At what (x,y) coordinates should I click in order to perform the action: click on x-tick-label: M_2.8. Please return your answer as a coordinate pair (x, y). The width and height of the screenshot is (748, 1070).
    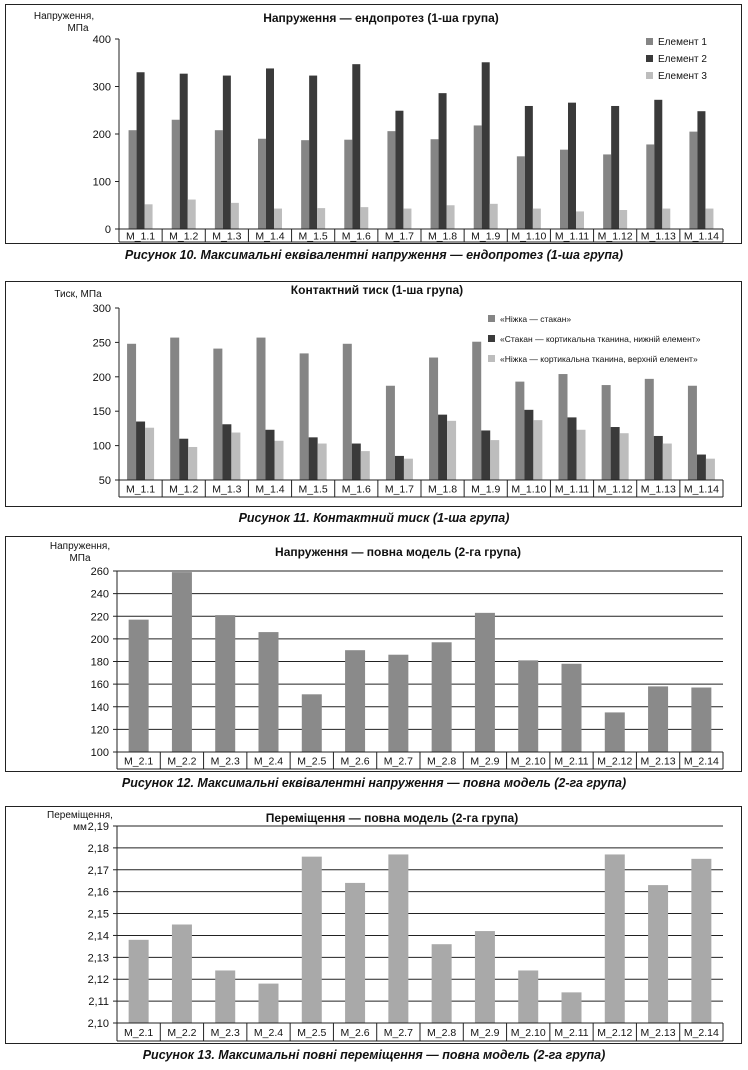
    Looking at the image, I should click on (441, 762).